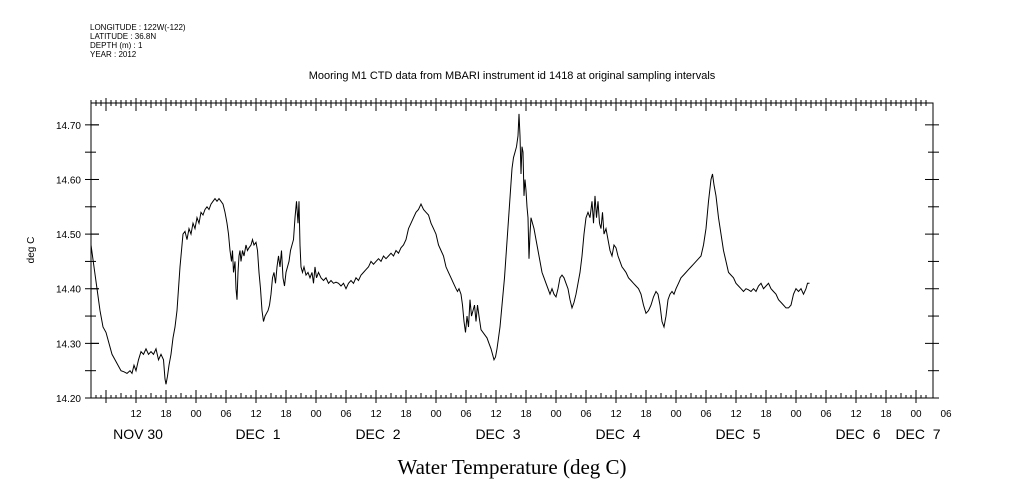 This screenshot has width=1009, height=504. I want to click on x-date-label: DEC 6, so click(857, 434).